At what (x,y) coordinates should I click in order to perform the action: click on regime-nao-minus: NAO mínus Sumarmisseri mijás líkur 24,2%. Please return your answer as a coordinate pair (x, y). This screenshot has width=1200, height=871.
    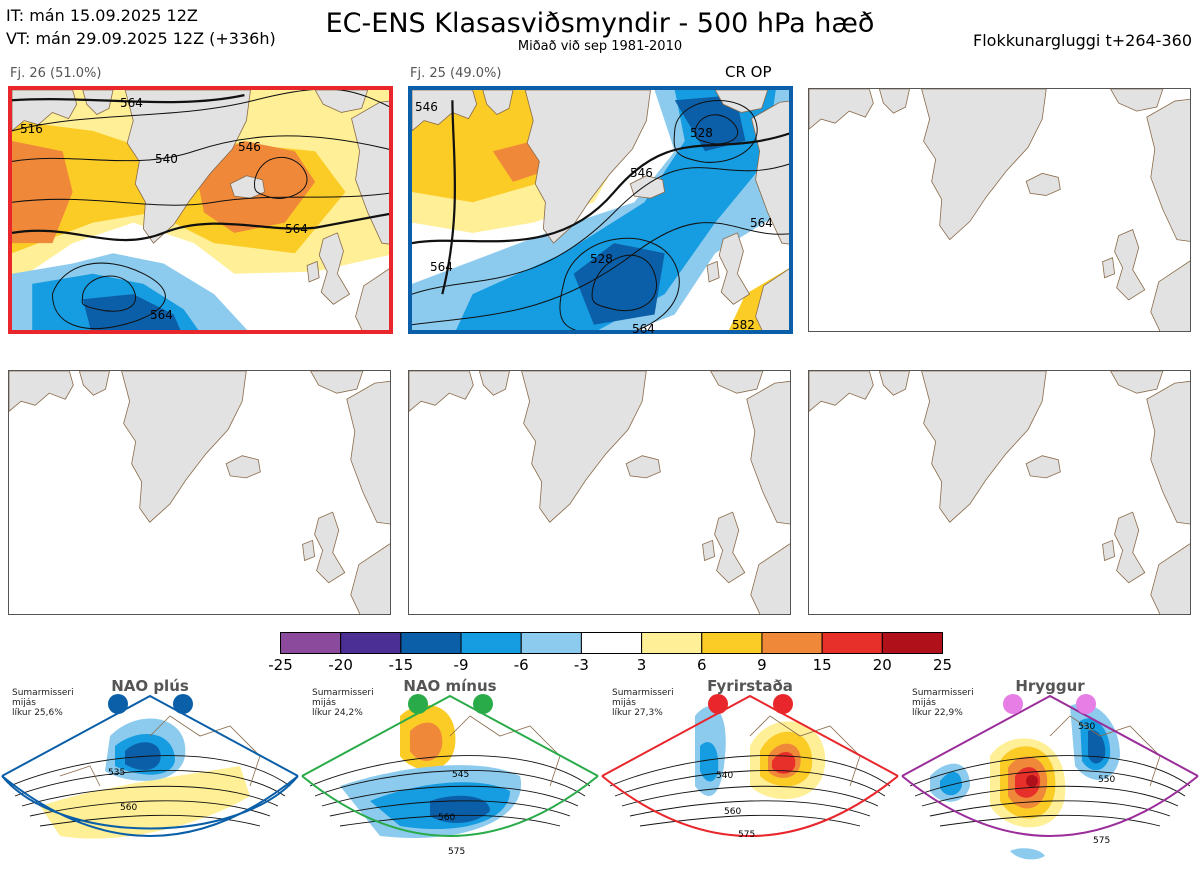
    Looking at the image, I should click on (450, 773).